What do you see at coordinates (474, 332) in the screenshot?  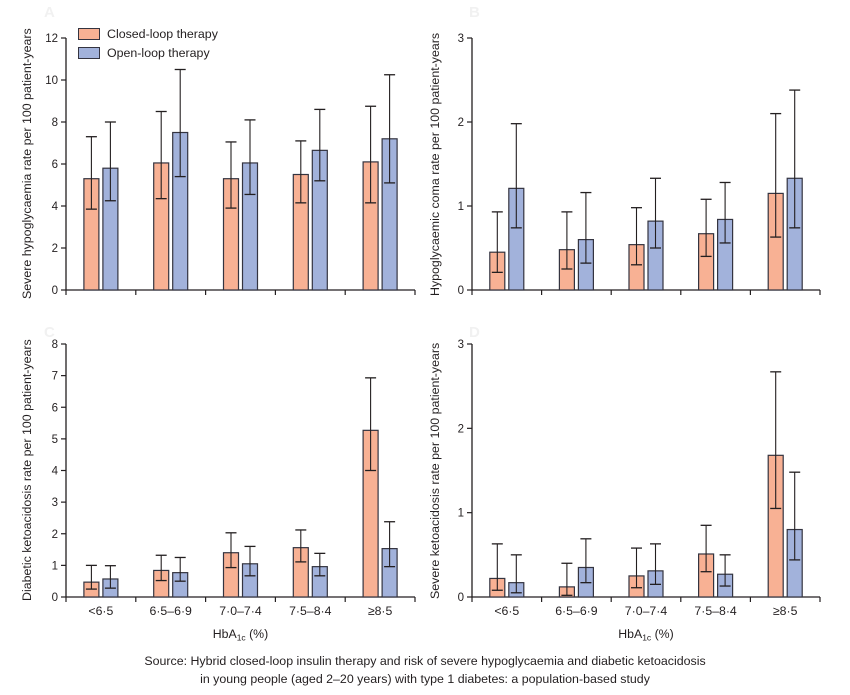 I see `panel-letter-d: D` at bounding box center [474, 332].